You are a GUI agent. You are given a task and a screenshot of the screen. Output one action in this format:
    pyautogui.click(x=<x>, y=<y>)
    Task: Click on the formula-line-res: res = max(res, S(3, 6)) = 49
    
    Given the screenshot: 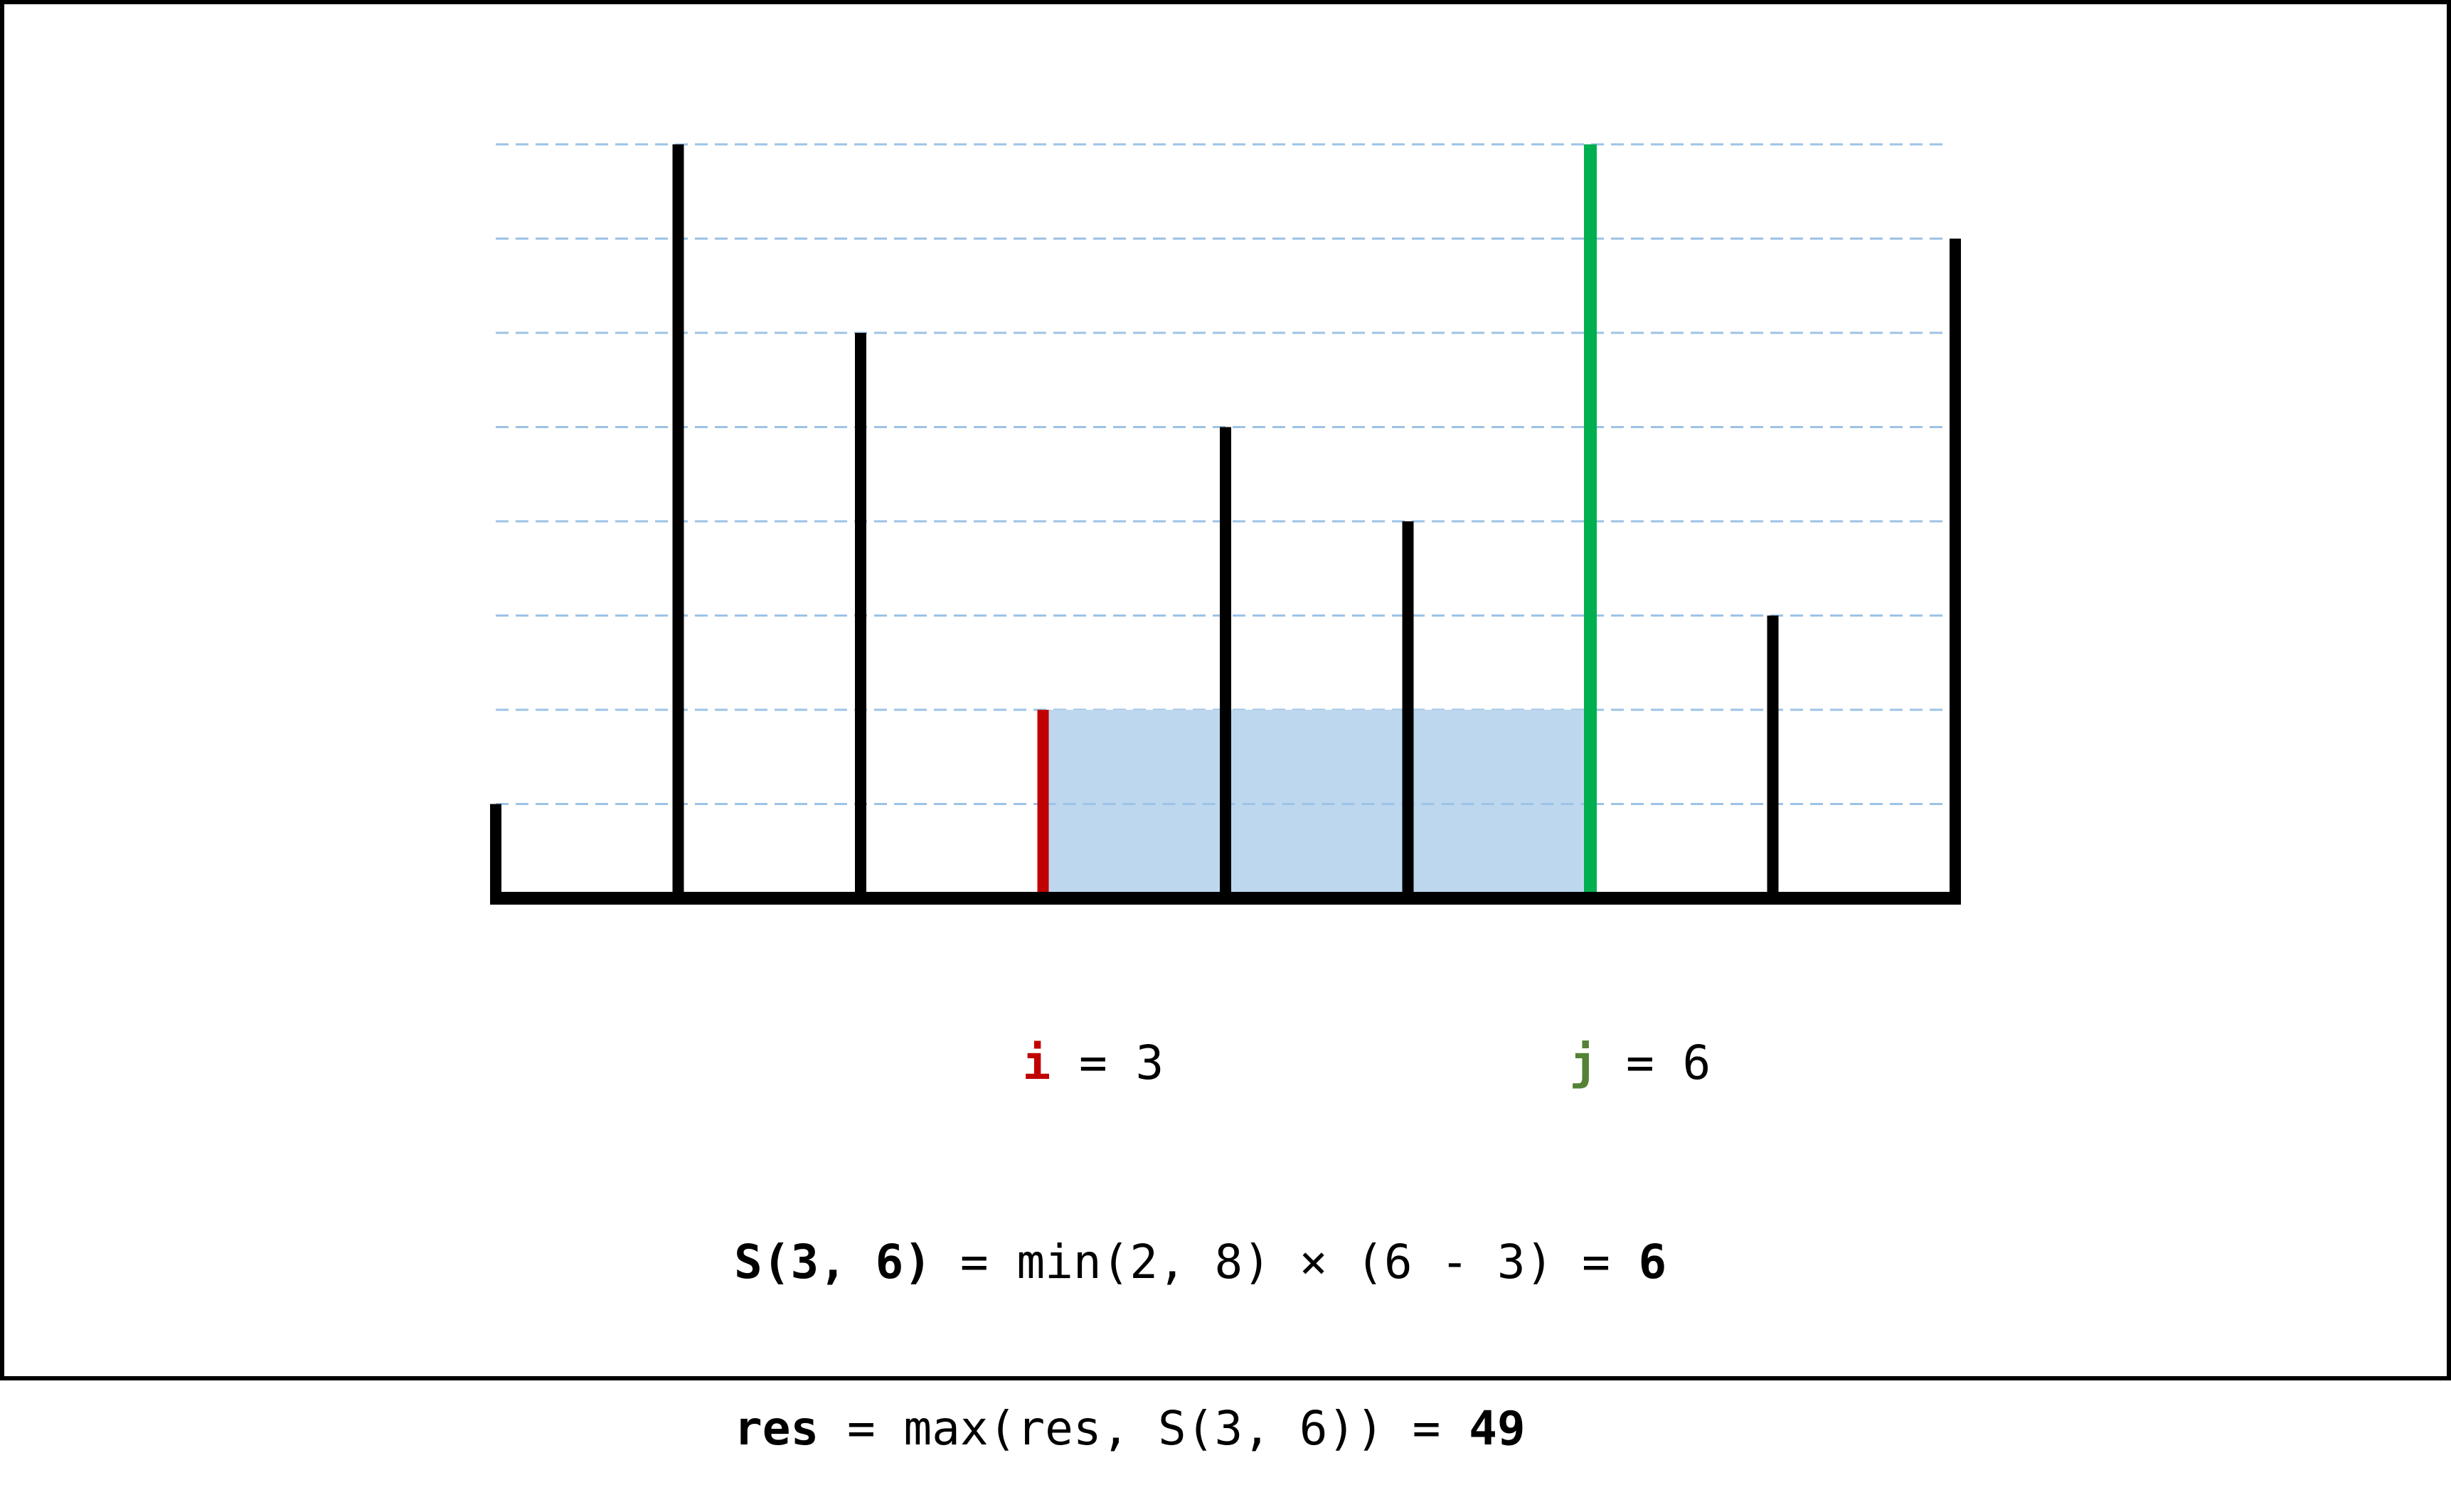 What is the action you would take?
    pyautogui.click(x=1200, y=1429)
    